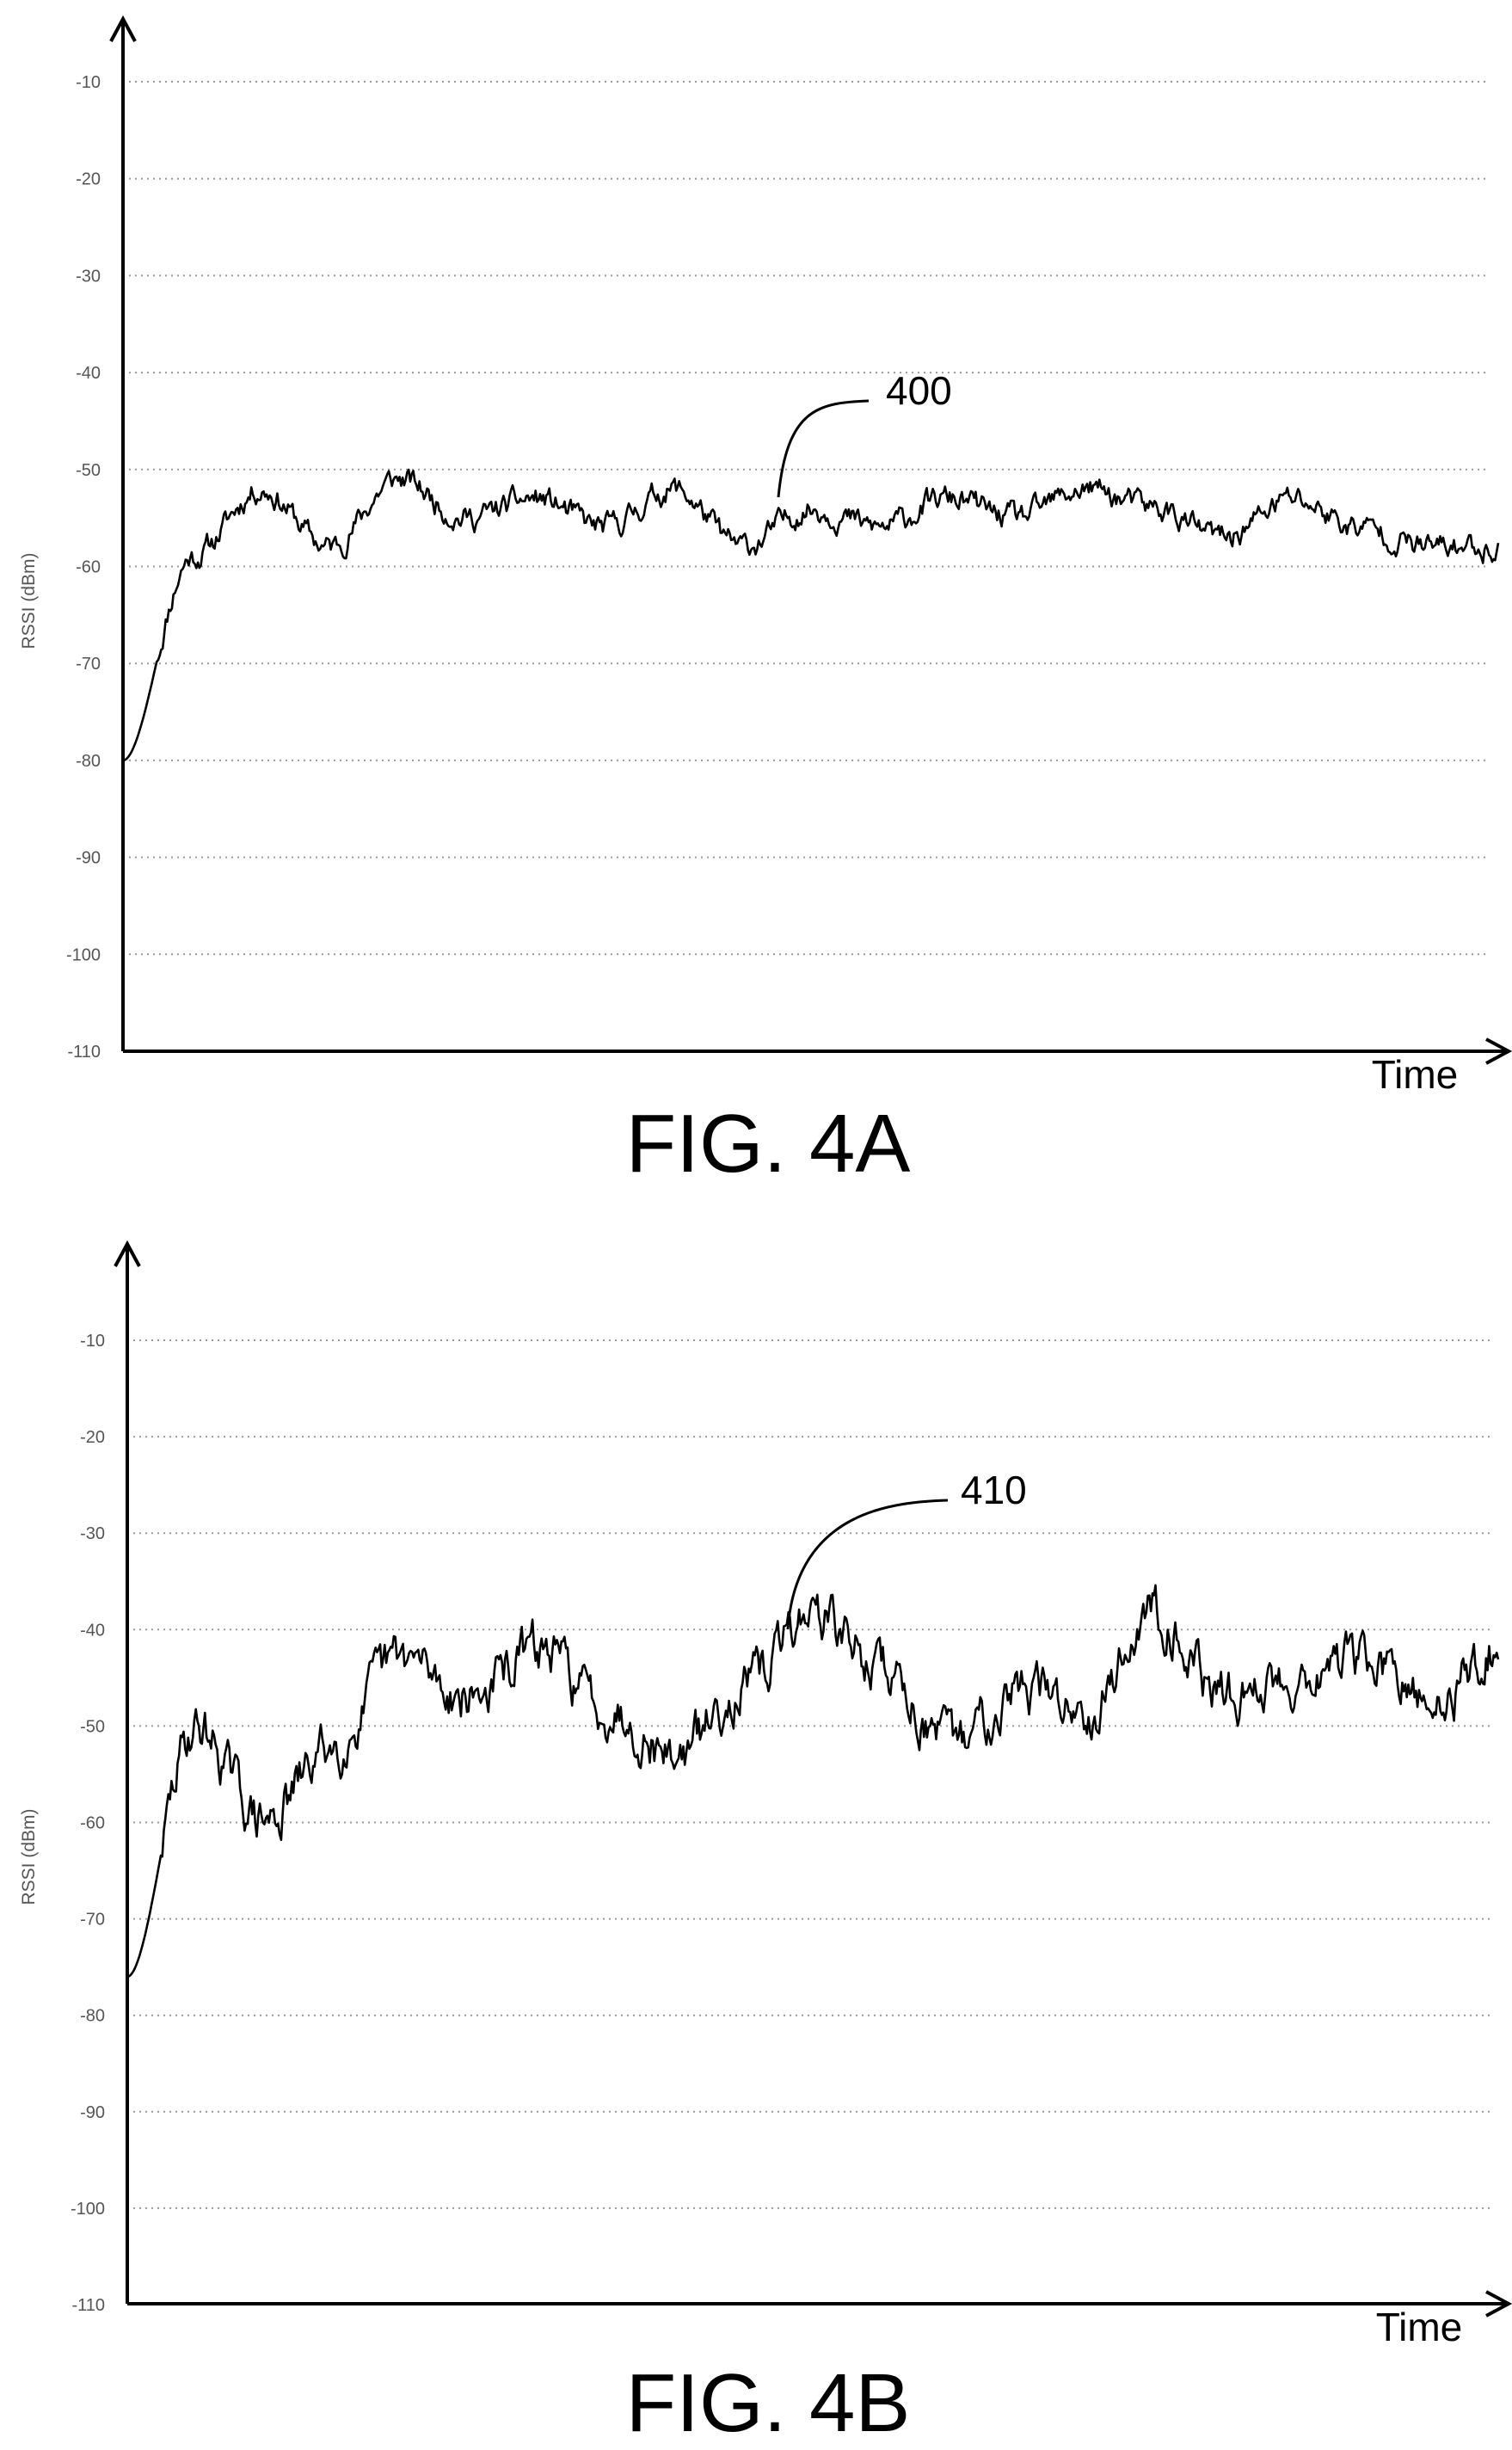  Describe the element at coordinates (994, 1490) in the screenshot. I see `reference-numeral: 410` at that location.